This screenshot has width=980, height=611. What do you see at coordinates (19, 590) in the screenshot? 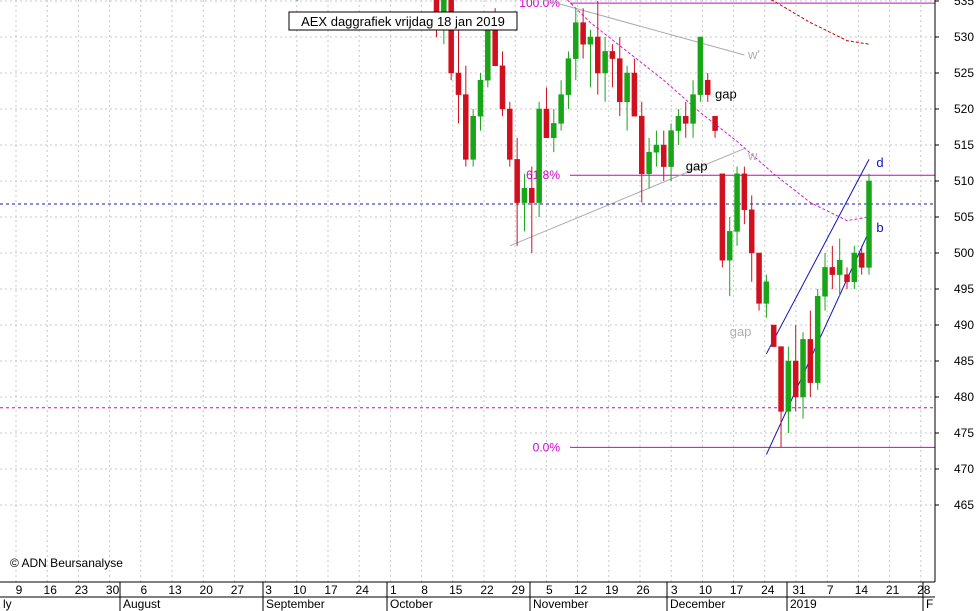
I see `x-tick-label: 9` at bounding box center [19, 590].